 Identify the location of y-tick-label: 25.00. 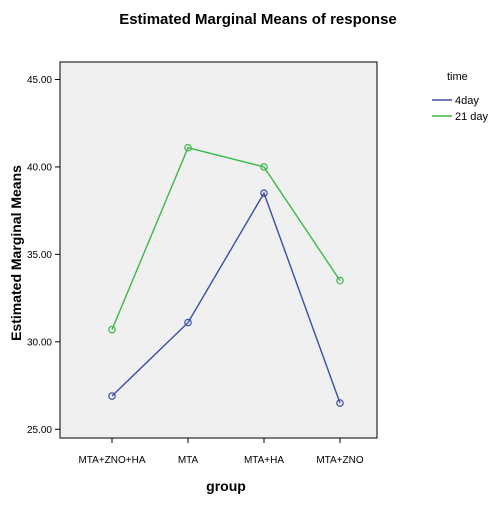
(39, 430).